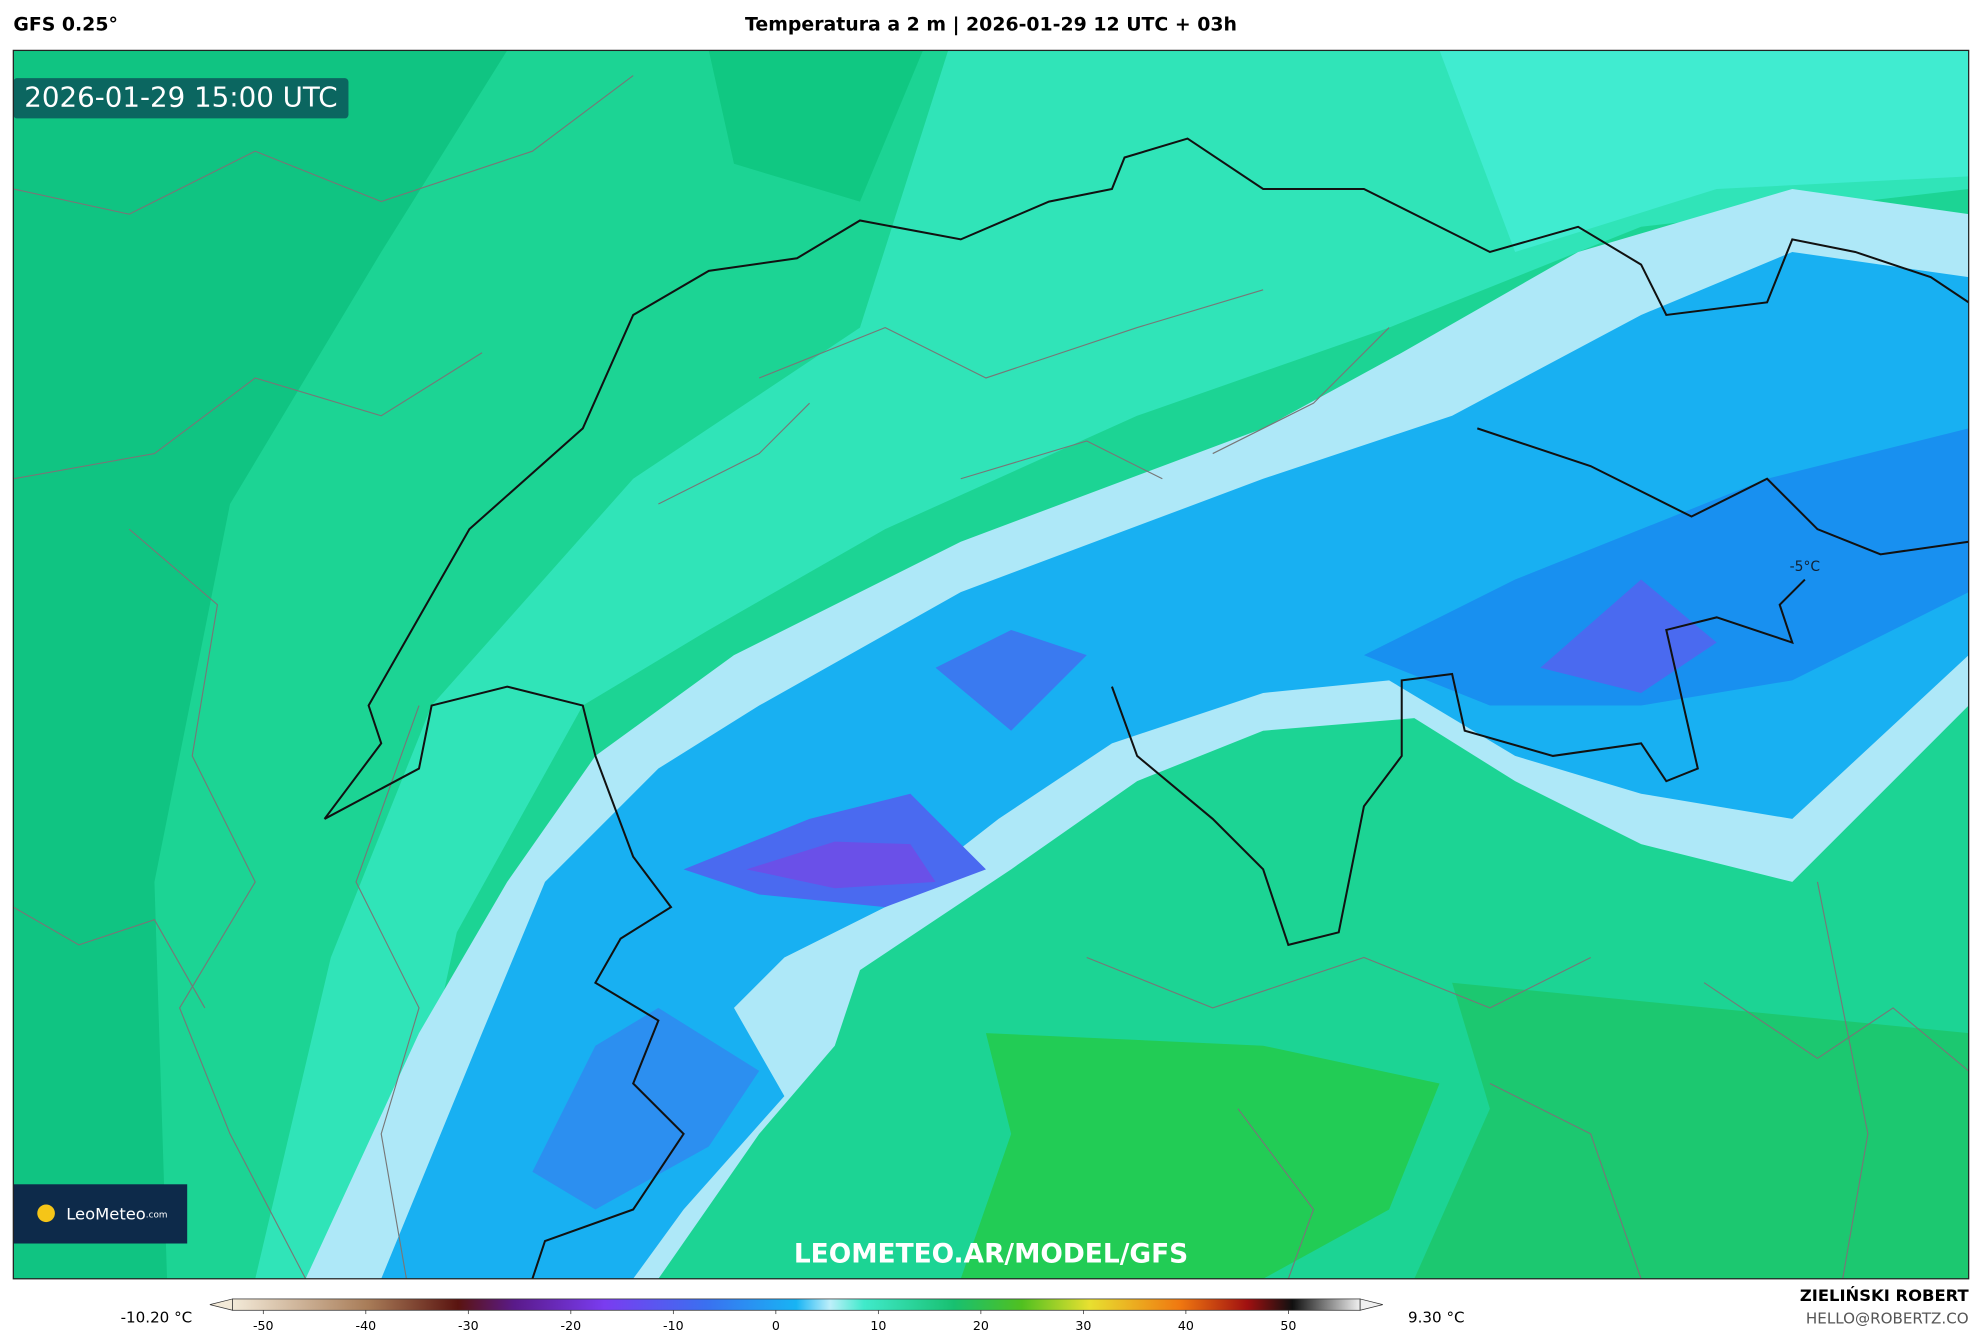 This screenshot has width=1982, height=1338. I want to click on colorbar-low-arrow, so click(221, 1304).